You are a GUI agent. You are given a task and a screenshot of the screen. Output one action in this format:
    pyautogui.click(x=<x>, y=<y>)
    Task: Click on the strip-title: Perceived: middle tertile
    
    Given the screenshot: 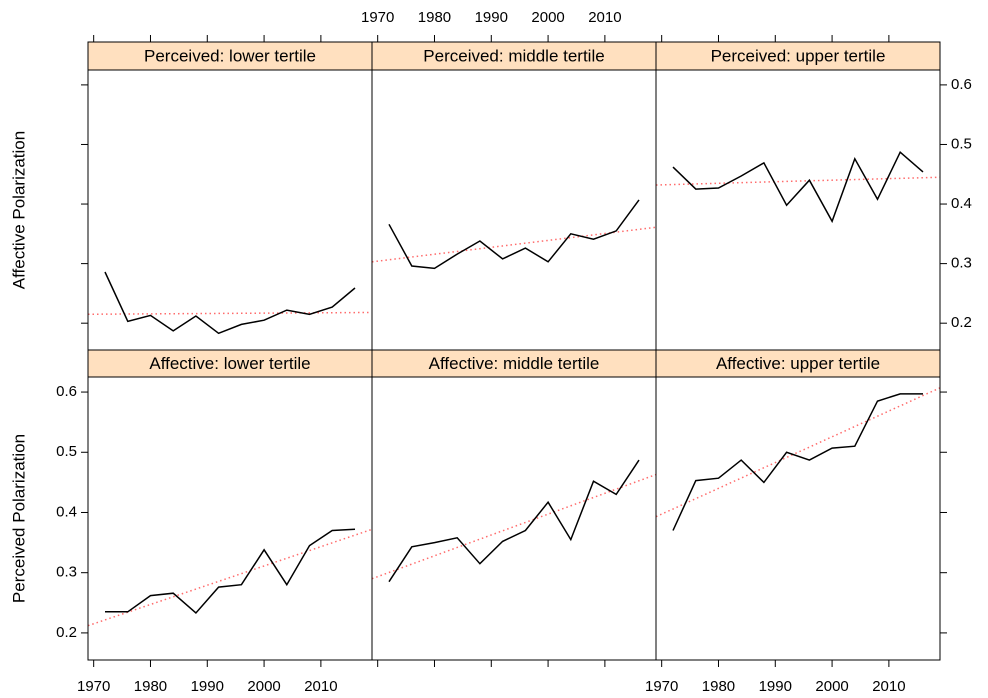 What is the action you would take?
    pyautogui.click(x=513, y=55)
    